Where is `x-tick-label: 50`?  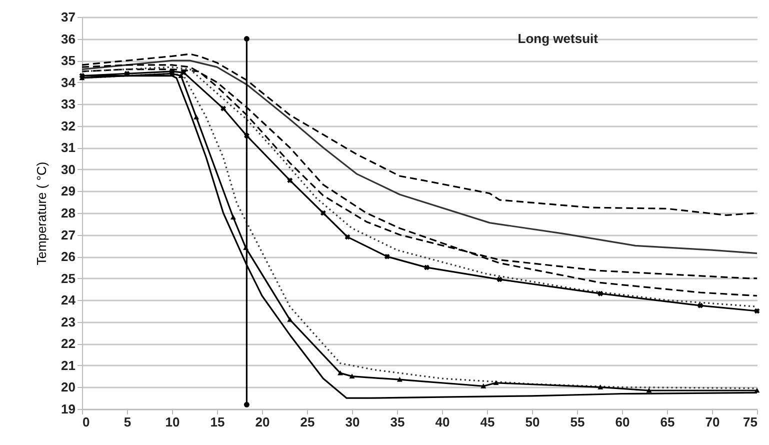
x-tick-label: 50 is located at coordinates (532, 422).